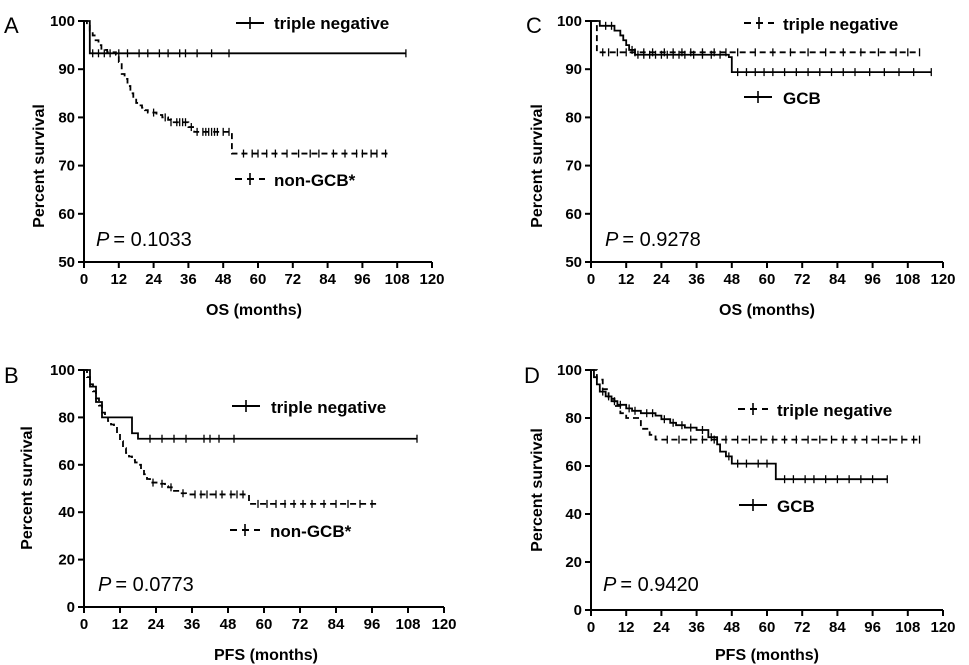 The width and height of the screenshot is (969, 665). Describe the element at coordinates (120, 624) in the screenshot. I see `panel-b-x-tick-label: 12` at that location.